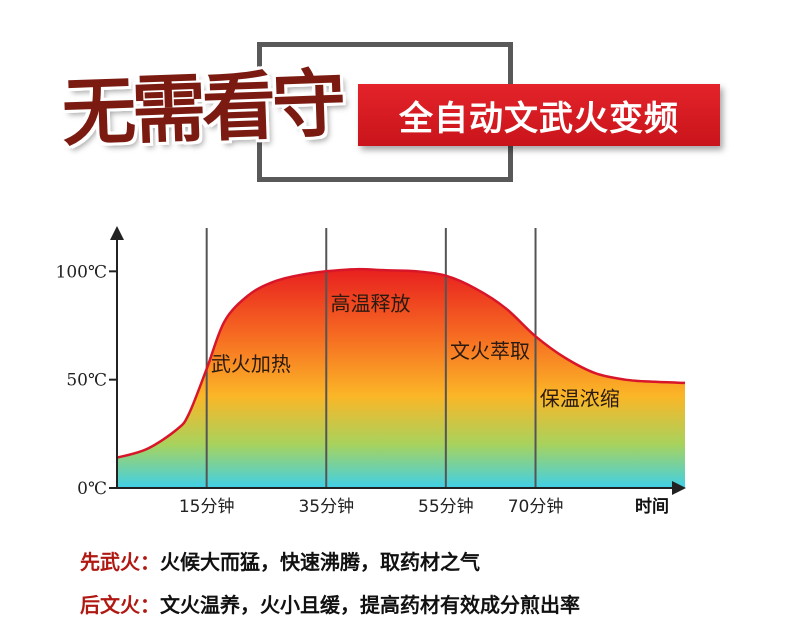 This screenshot has height=635, width=790. Describe the element at coordinates (370, 303) in the screenshot. I see `stage-label-2: 高温释放` at that location.